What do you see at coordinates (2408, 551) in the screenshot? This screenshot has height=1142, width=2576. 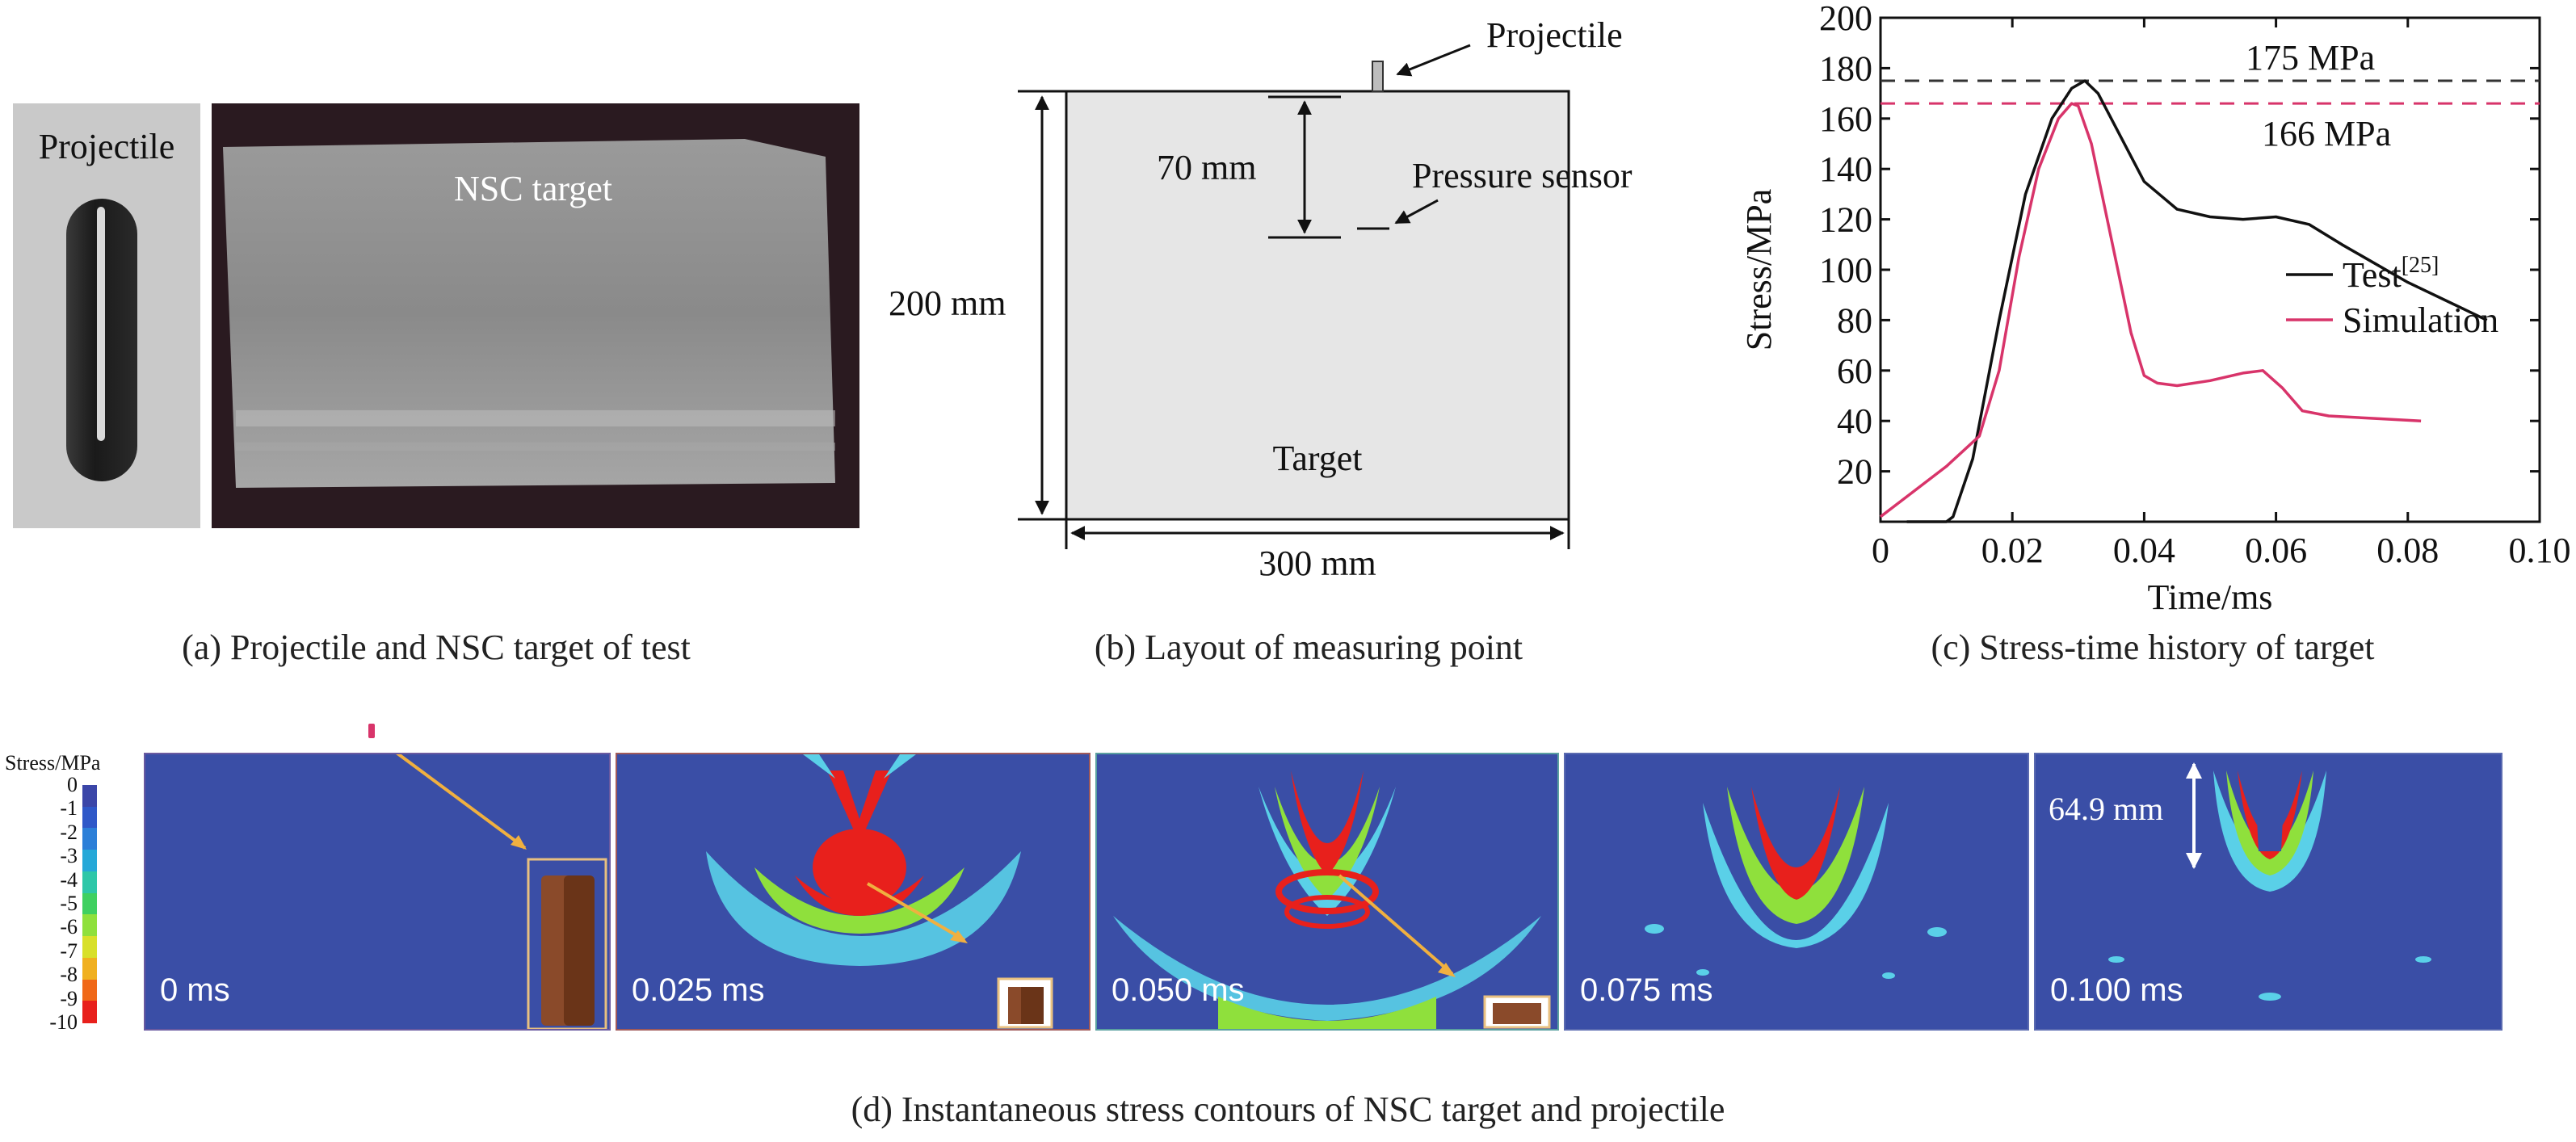 I see `x-tick-label: 0.08` at bounding box center [2408, 551].